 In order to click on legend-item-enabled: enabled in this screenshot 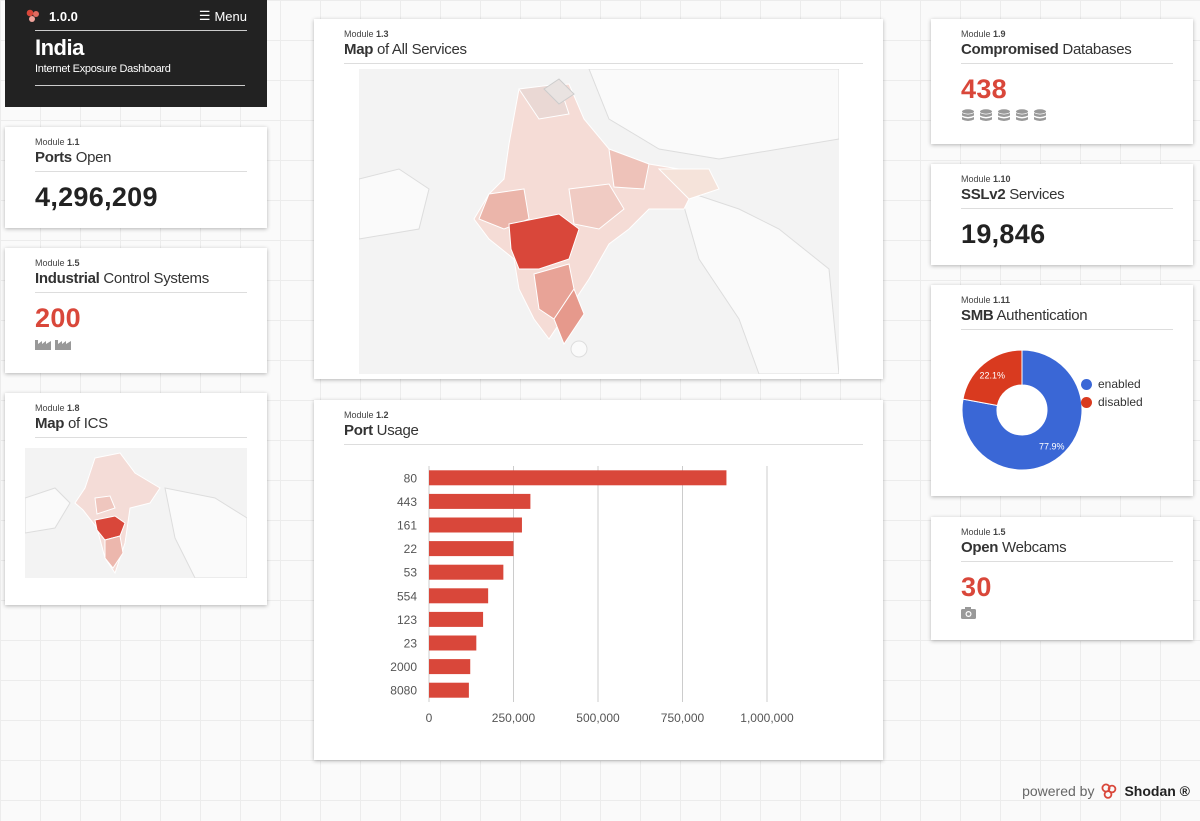, I will do `click(1112, 384)`.